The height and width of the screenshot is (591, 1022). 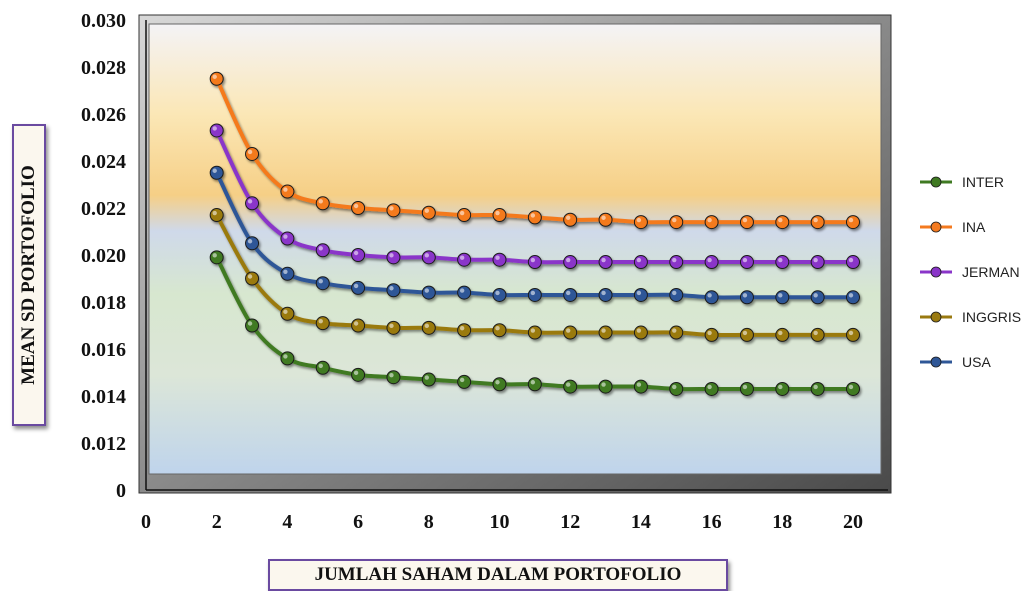 What do you see at coordinates (103, 209) in the screenshot?
I see `y-tick-label: 0.022` at bounding box center [103, 209].